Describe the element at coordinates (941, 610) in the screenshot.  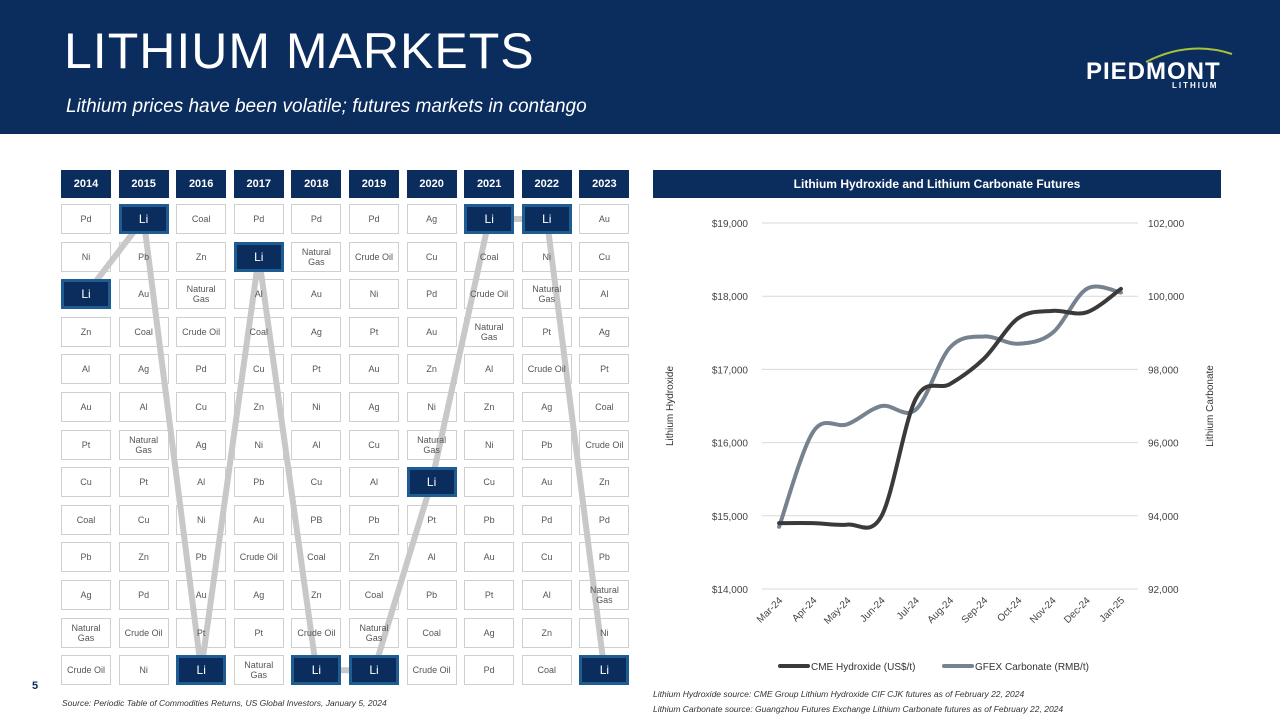
I see `x-tick-label: Aug-24` at that location.